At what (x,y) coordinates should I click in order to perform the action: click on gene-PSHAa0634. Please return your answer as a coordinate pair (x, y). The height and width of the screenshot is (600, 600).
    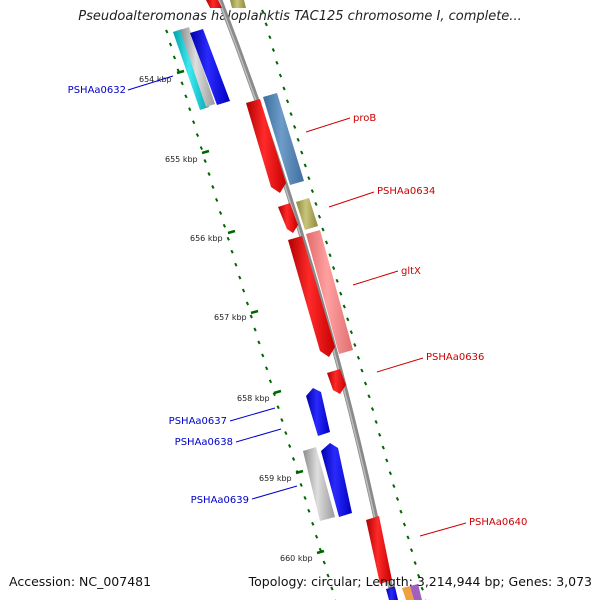
    Looking at the image, I should click on (307, 214).